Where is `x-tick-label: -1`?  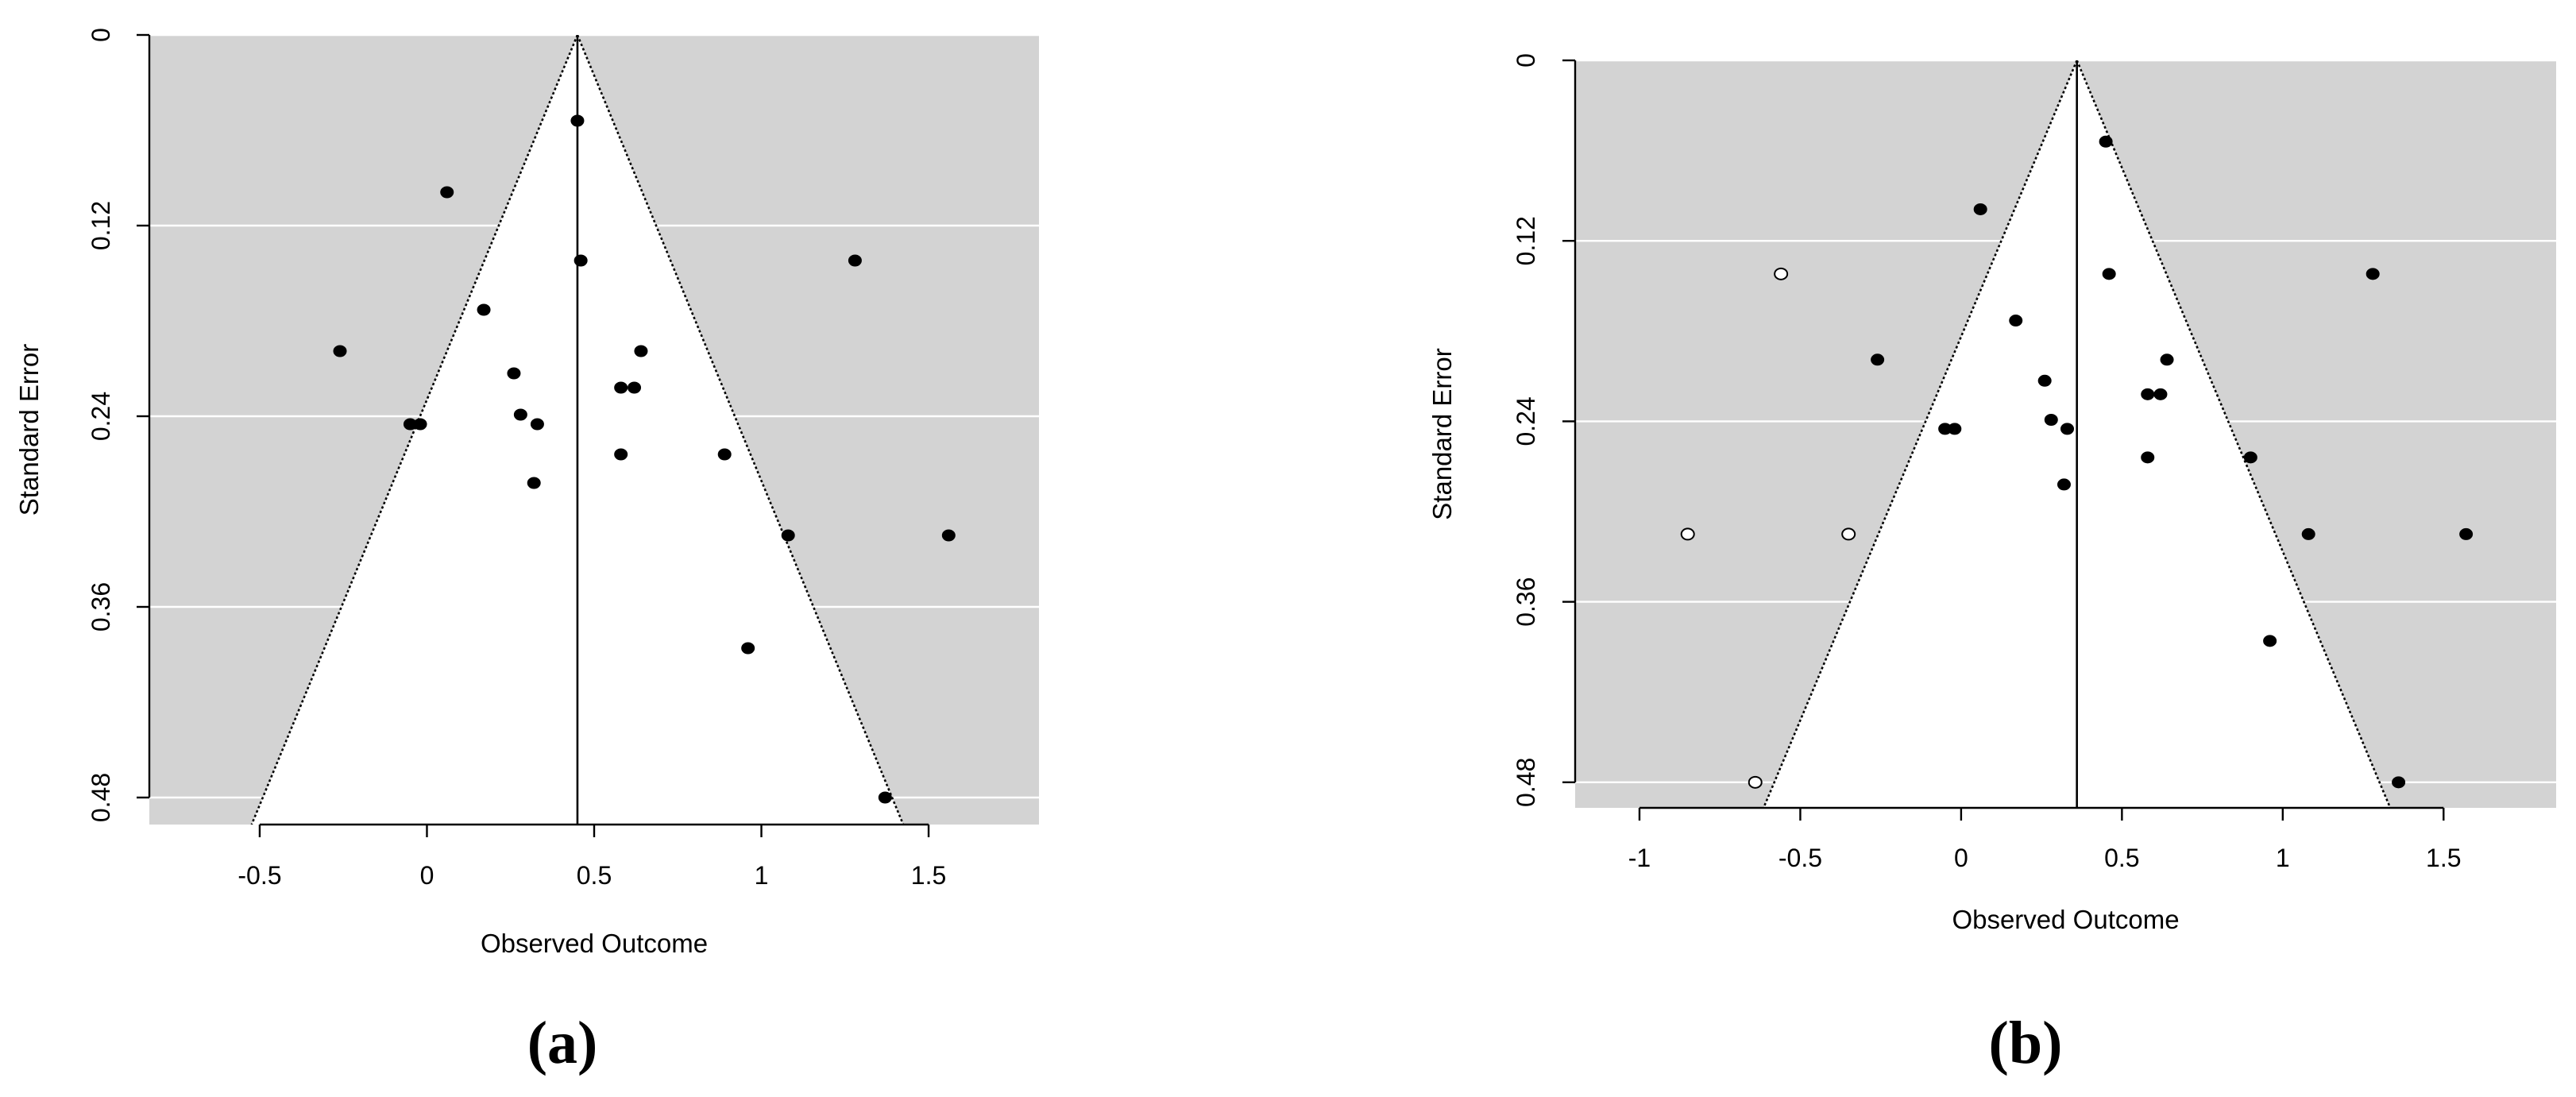
x-tick-label: -1 is located at coordinates (1639, 858).